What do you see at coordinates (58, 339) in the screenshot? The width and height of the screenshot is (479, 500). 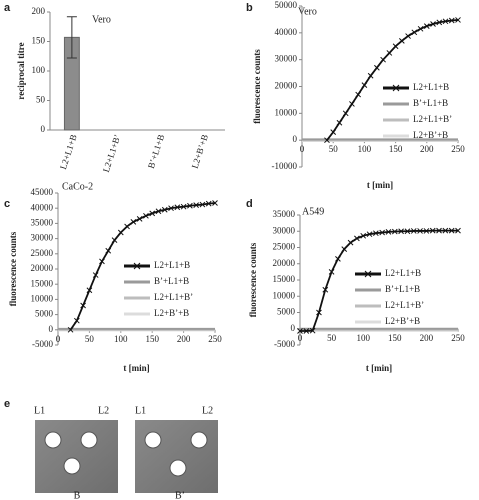 I see `x-tick-label: 0` at bounding box center [58, 339].